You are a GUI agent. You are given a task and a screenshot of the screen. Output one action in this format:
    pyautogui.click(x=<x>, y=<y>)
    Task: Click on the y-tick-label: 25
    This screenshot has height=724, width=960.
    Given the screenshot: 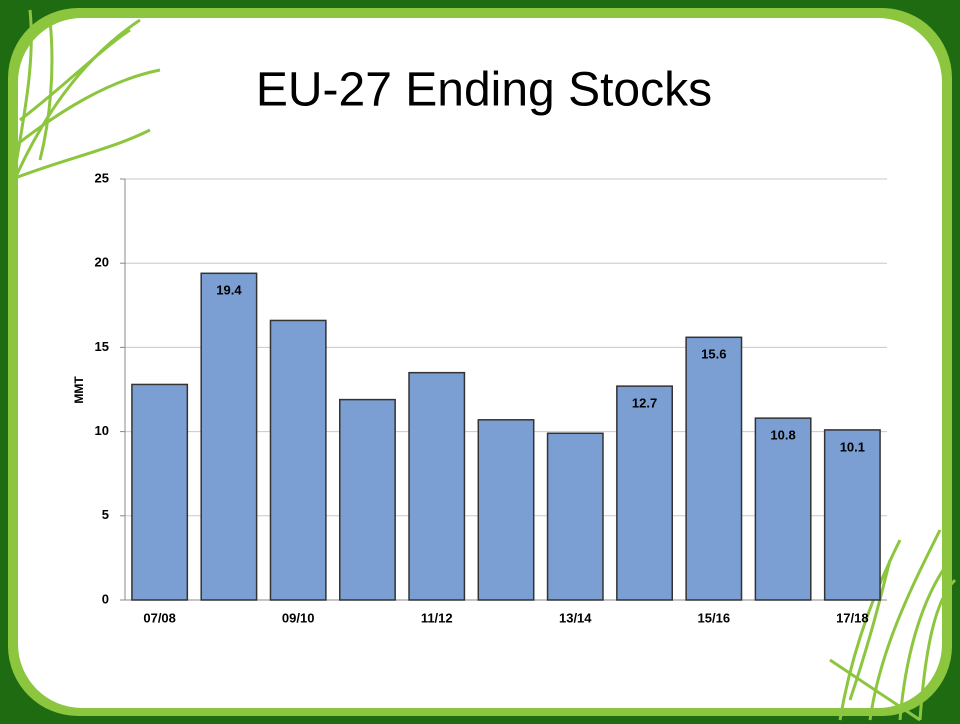 What is the action you would take?
    pyautogui.click(x=102, y=177)
    